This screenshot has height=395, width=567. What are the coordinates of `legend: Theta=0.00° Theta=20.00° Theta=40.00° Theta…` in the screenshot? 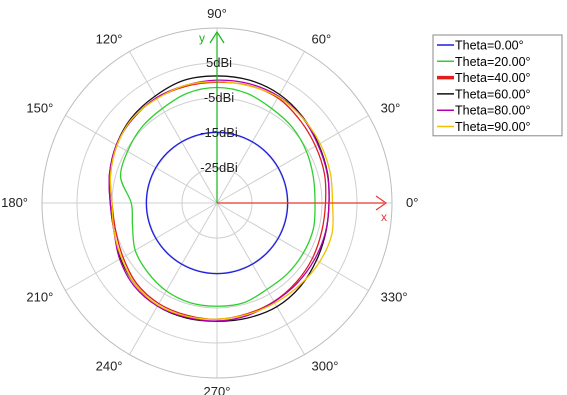 It's located at (497, 85).